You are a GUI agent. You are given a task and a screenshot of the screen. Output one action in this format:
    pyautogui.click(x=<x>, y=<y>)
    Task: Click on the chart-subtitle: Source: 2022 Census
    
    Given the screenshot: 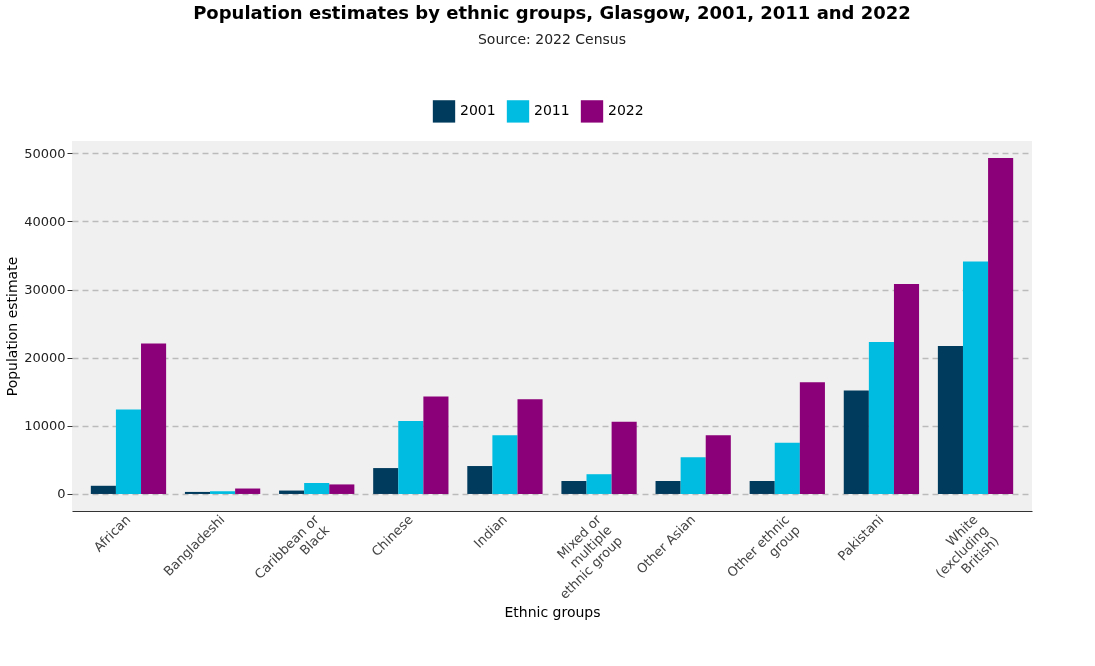 What is the action you would take?
    pyautogui.click(x=552, y=39)
    